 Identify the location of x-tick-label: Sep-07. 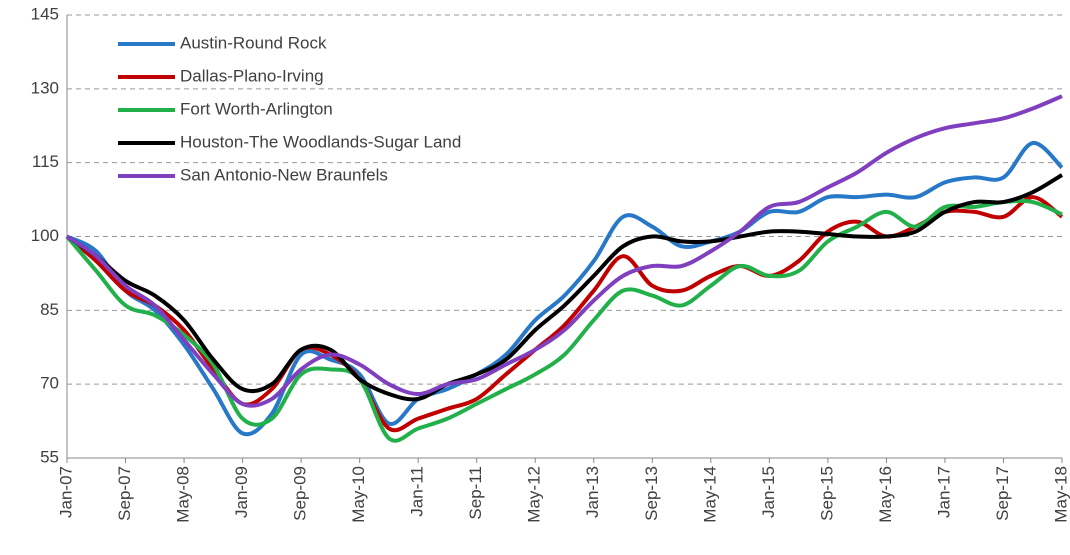
(124, 493).